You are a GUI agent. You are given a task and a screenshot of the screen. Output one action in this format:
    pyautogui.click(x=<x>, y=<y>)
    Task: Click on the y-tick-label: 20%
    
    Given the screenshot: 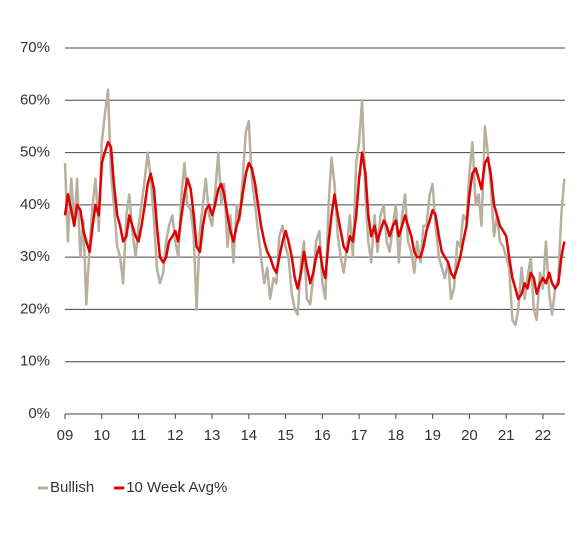 What is the action you would take?
    pyautogui.click(x=35, y=308)
    